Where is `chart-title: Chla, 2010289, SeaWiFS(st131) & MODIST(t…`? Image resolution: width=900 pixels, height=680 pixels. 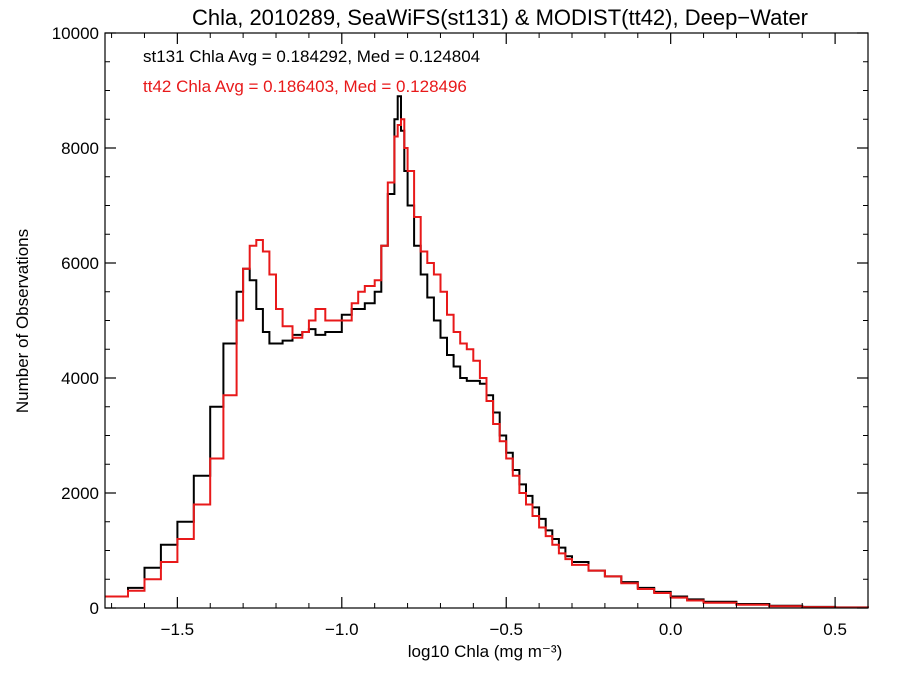 chart-title: Chla, 2010289, SeaWiFS(st131) & MODIST(t… is located at coordinates (500, 17).